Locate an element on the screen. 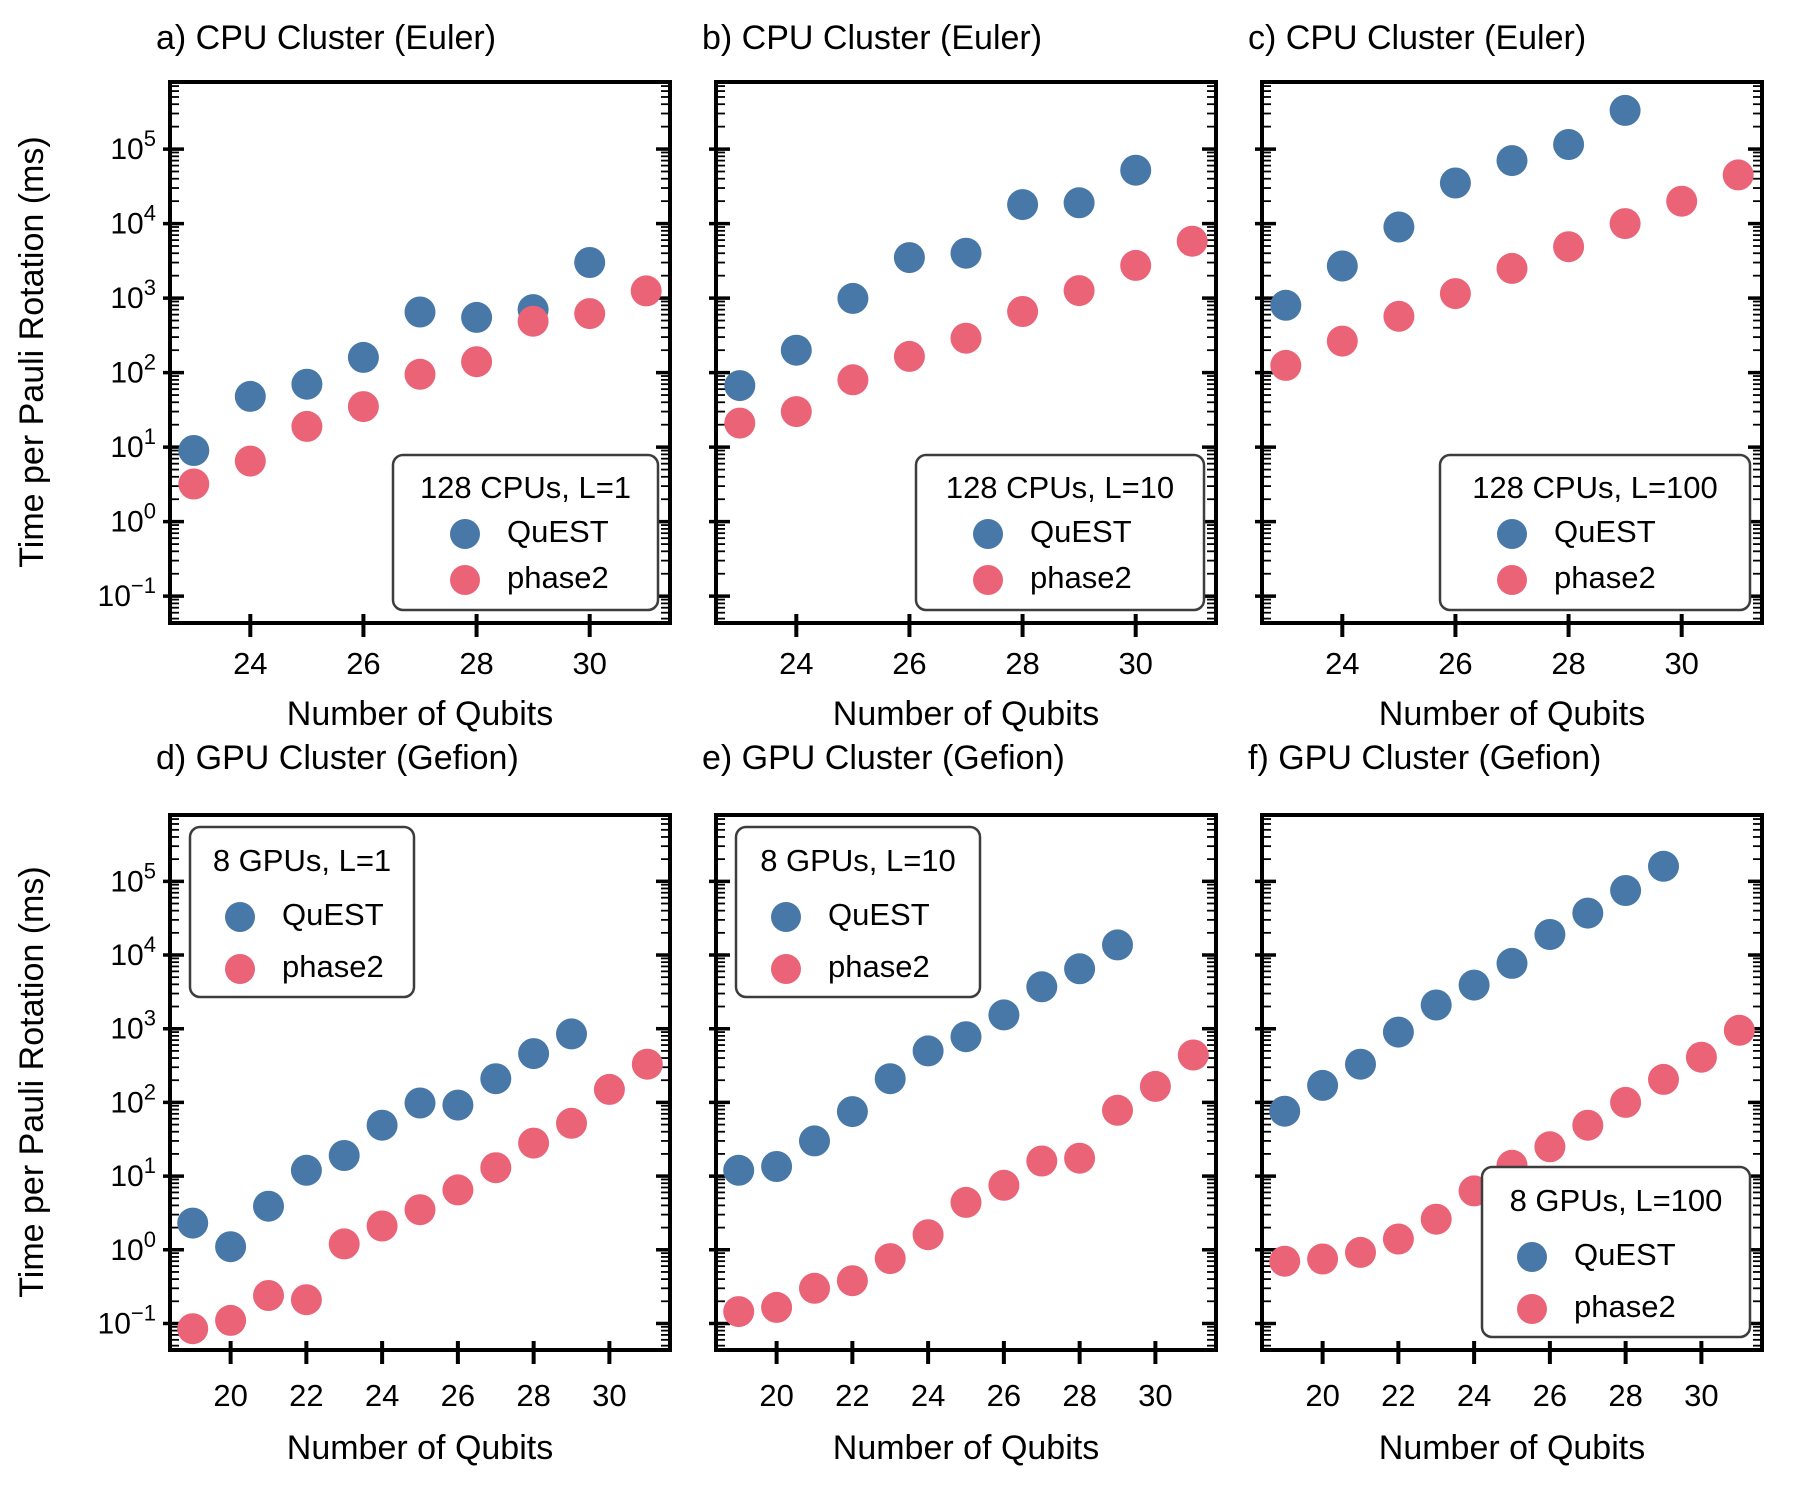 Image resolution: width=1800 pixels, height=1500 pixels. y-tick-label: 10¹ is located at coordinates (133, 1173).